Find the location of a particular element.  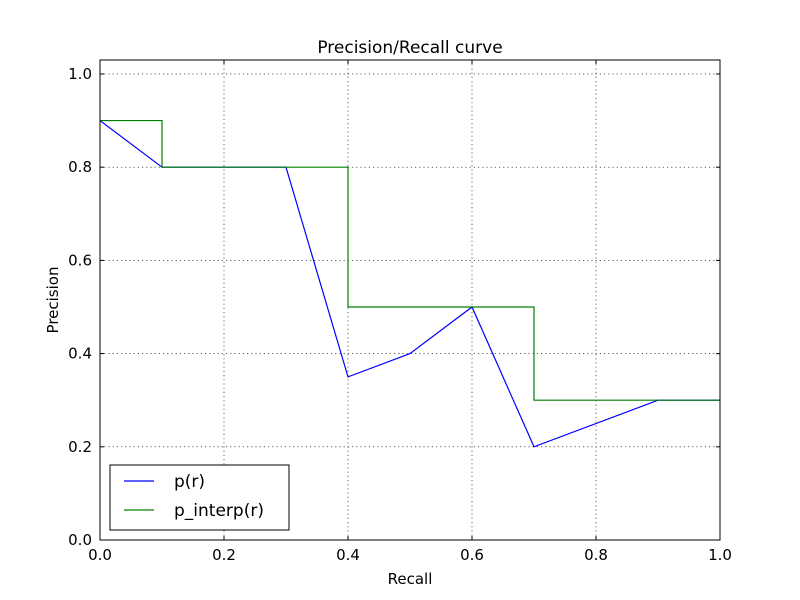

y-tick-label: 0.0 is located at coordinates (80, 540).